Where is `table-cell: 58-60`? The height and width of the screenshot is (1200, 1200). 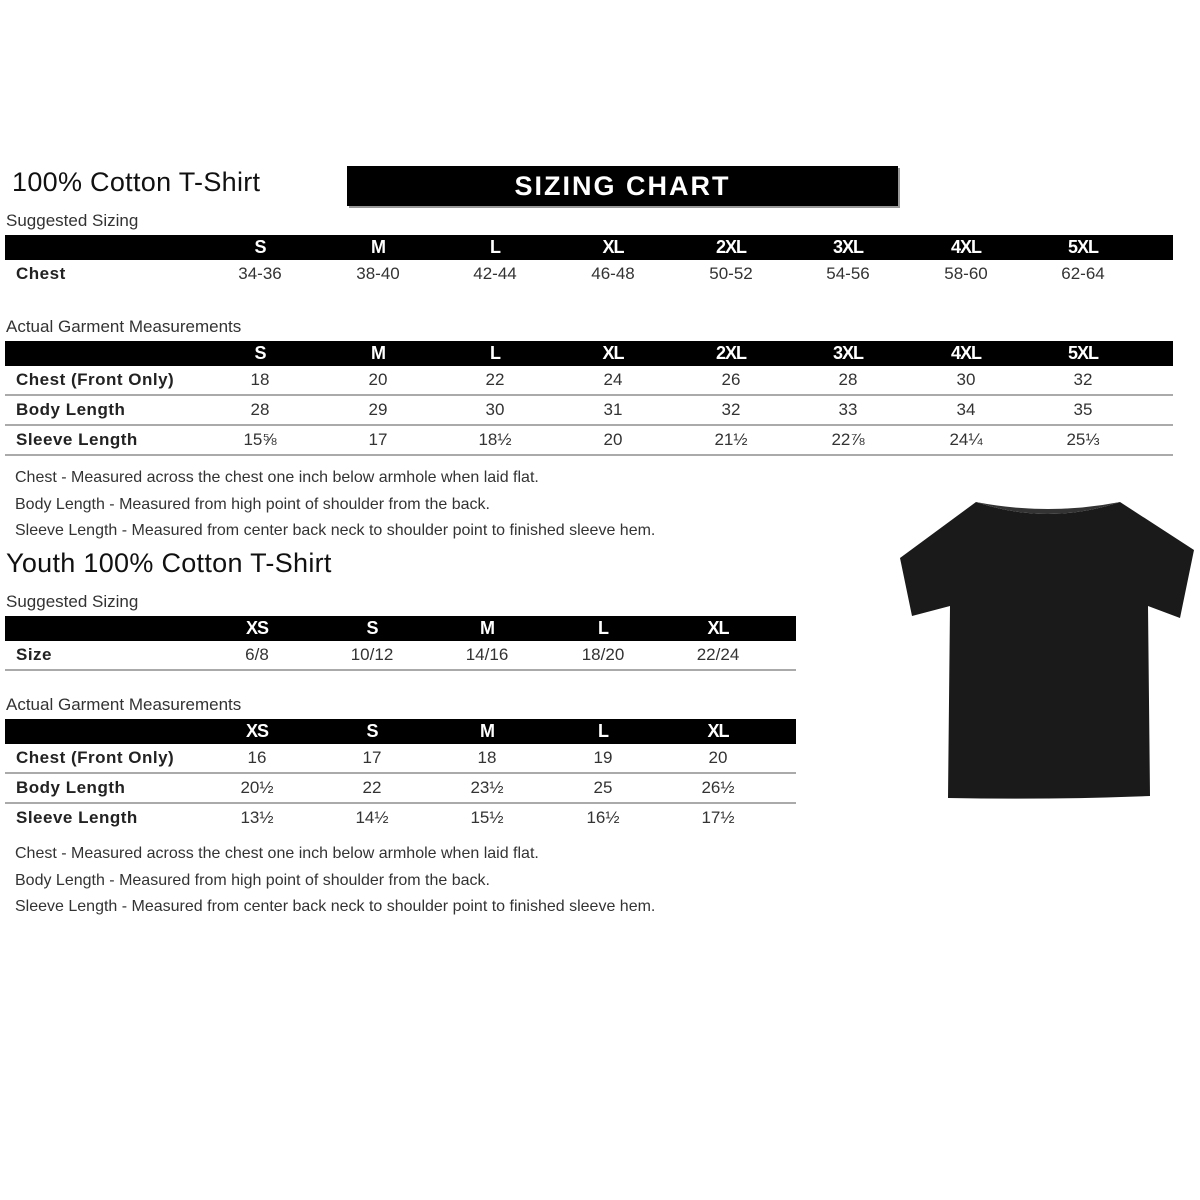 table-cell: 58-60 is located at coordinates (966, 273).